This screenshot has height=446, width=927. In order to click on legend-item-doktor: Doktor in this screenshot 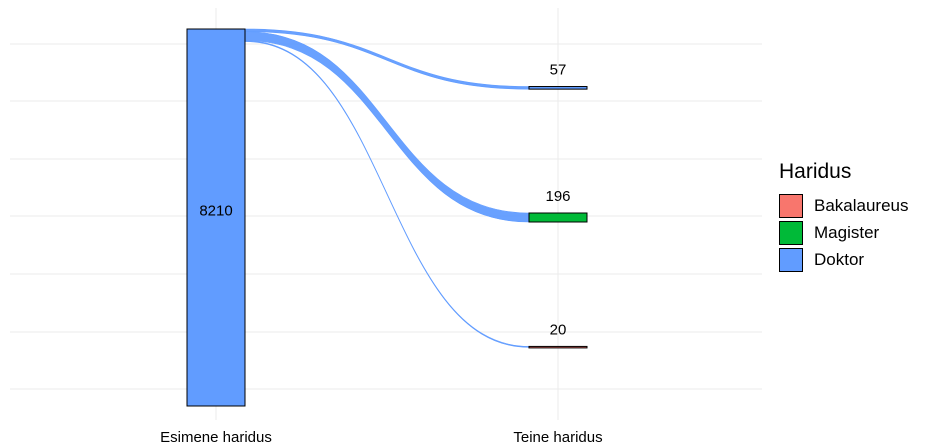, I will do `click(844, 259)`.